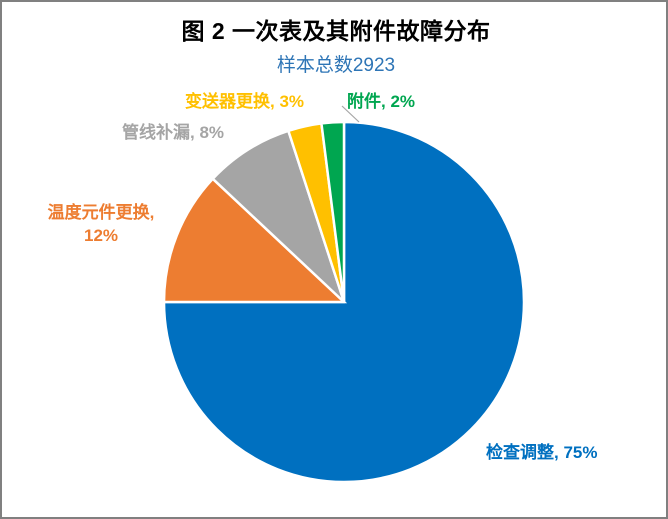 The image size is (668, 519). Describe the element at coordinates (245, 101) in the screenshot. I see `slice-label-biansongqi: 变送器更换, 3%` at that location.